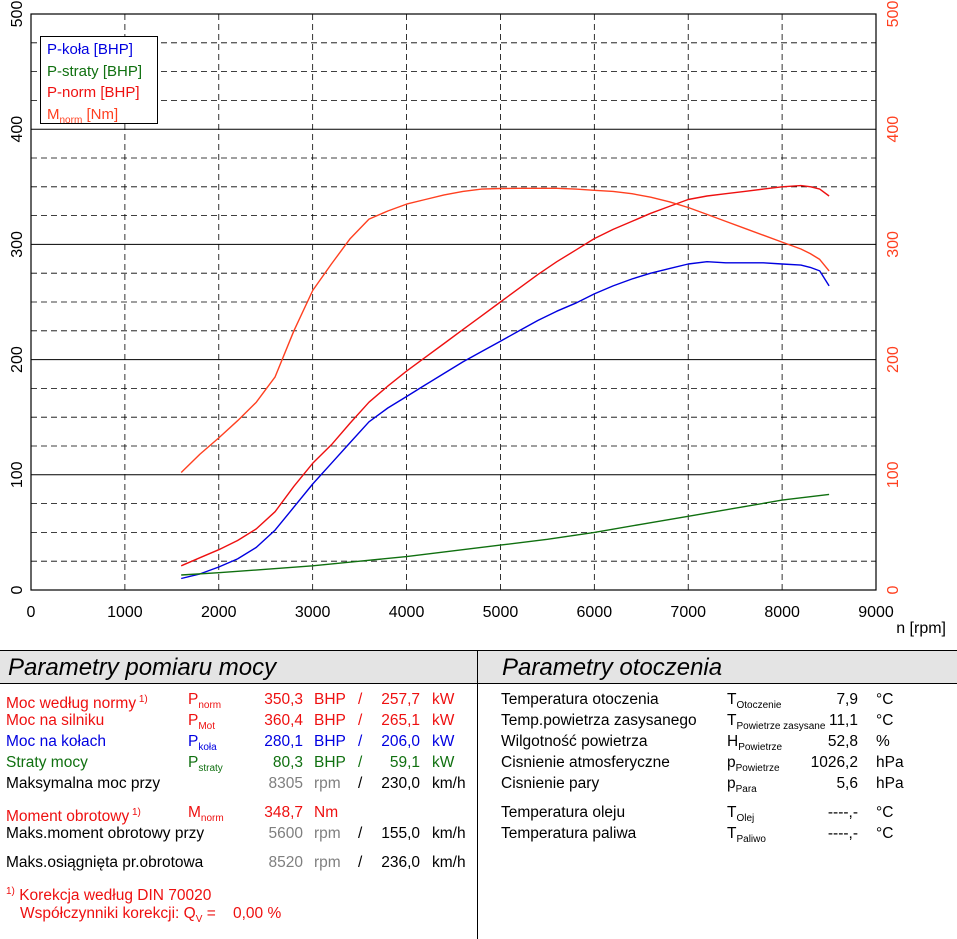 The width and height of the screenshot is (957, 939). I want to click on footnote-line-2: Współczynniki korekcji: QV = 0,00 %, so click(151, 914).